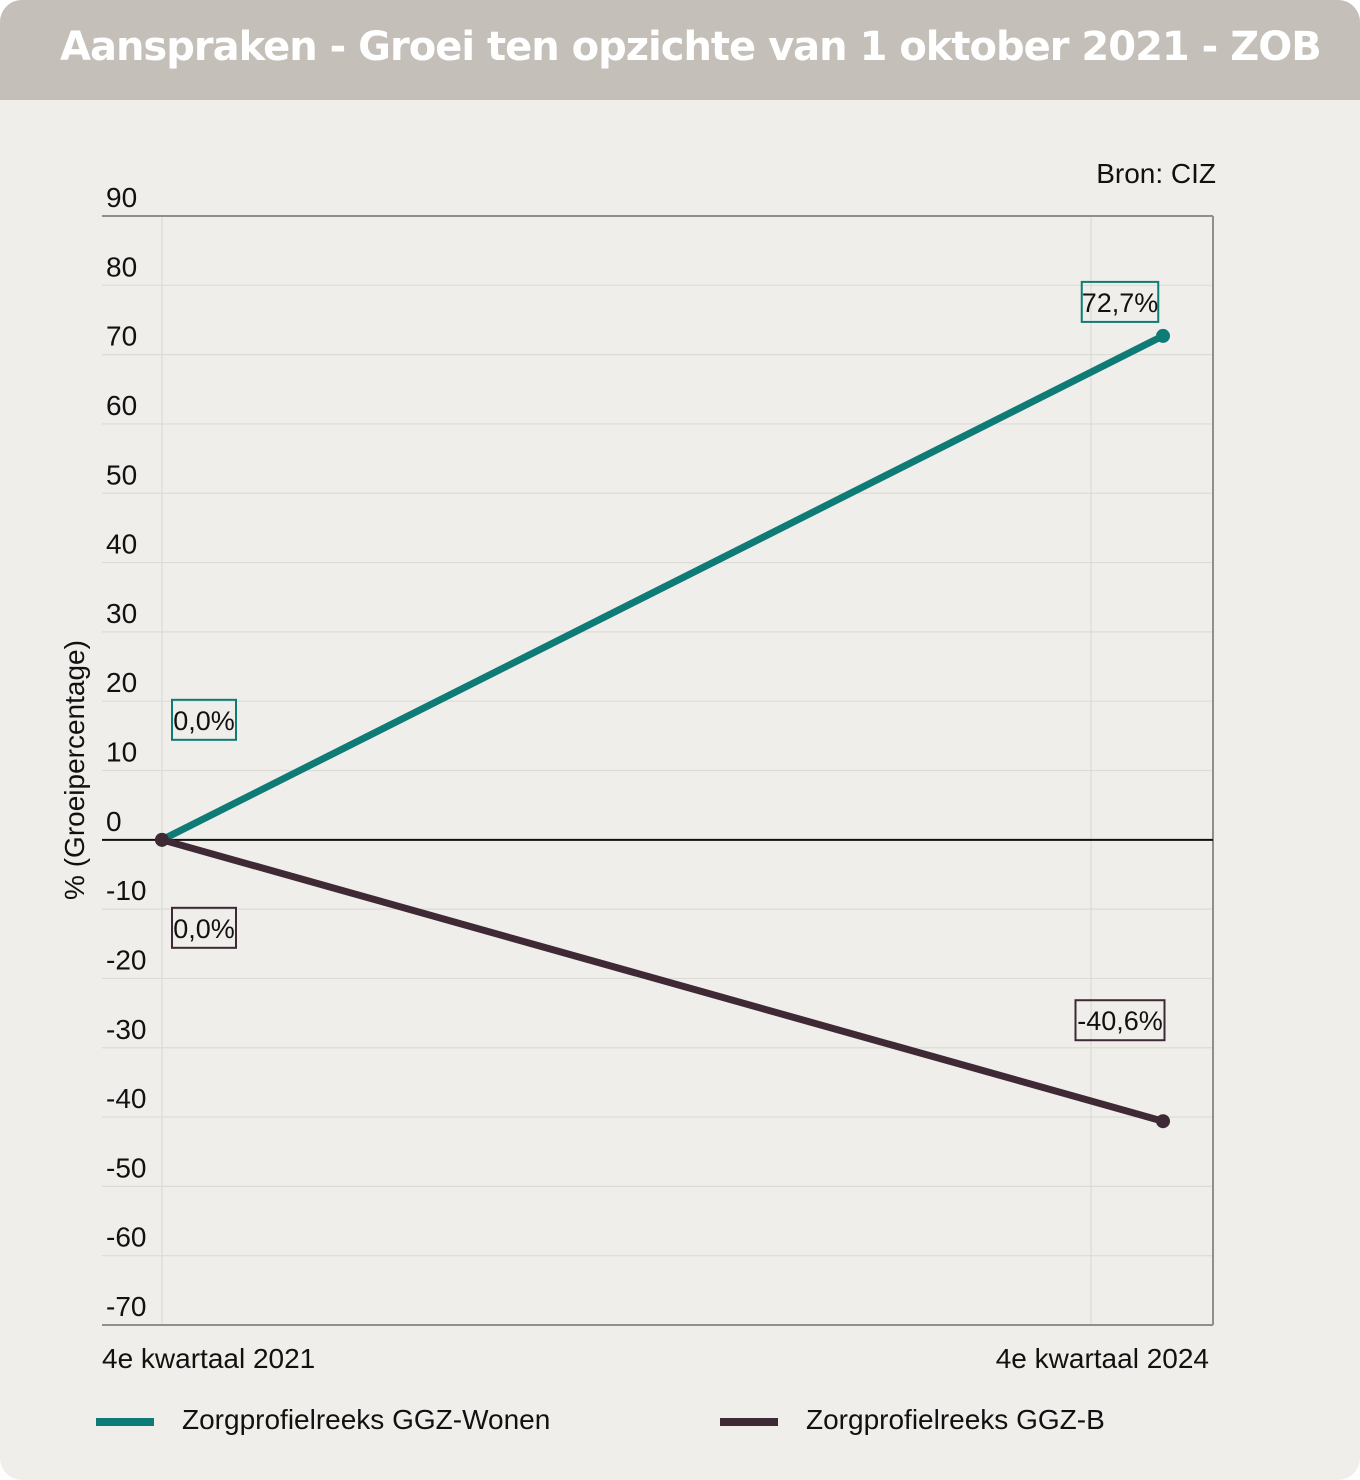 This screenshot has height=1480, width=1360. I want to click on y-tick-label: 10, so click(121, 752).